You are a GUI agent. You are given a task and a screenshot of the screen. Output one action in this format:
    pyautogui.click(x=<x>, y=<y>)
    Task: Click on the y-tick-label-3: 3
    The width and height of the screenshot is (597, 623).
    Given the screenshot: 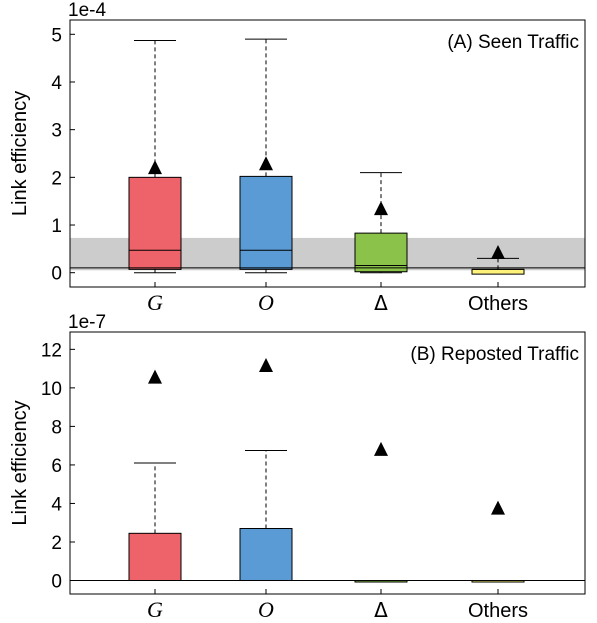 What is the action you would take?
    pyautogui.click(x=56, y=131)
    